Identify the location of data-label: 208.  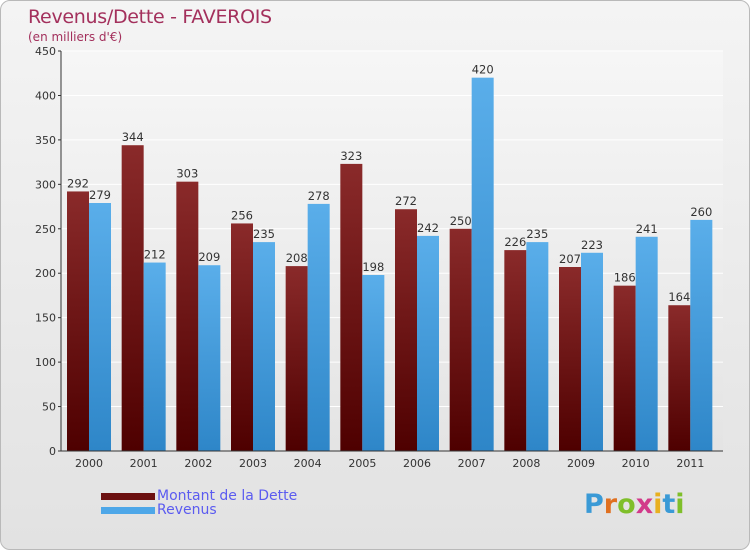
(297, 258).